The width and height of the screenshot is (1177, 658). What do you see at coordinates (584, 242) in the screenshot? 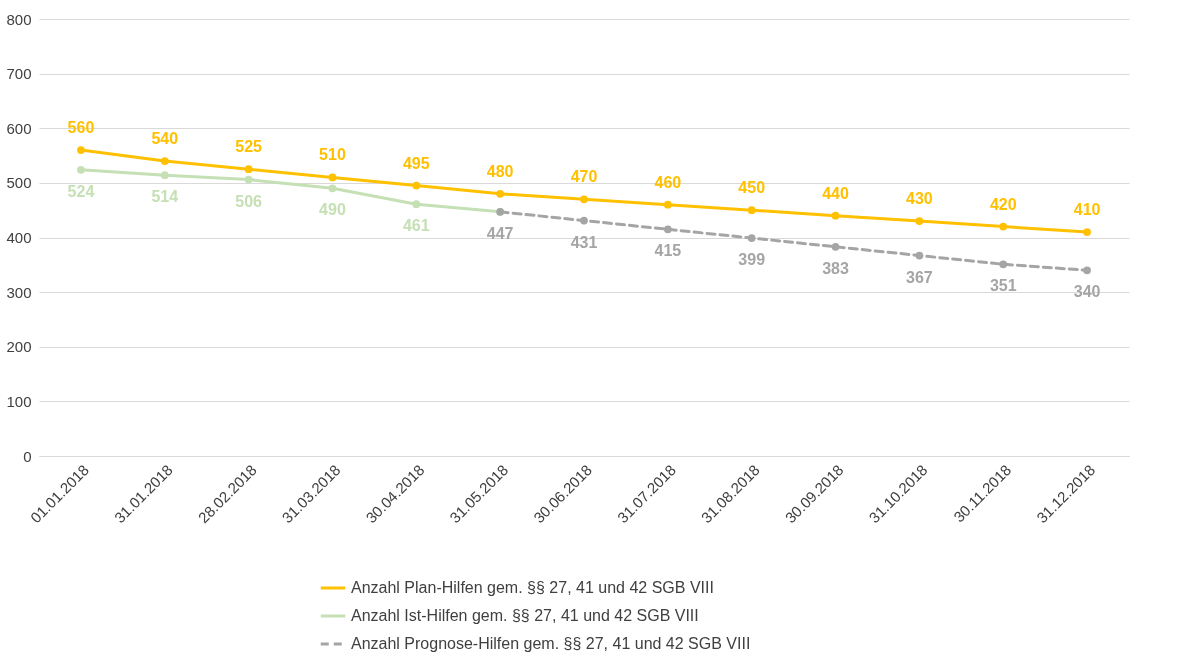
I see `data-label: 431` at bounding box center [584, 242].